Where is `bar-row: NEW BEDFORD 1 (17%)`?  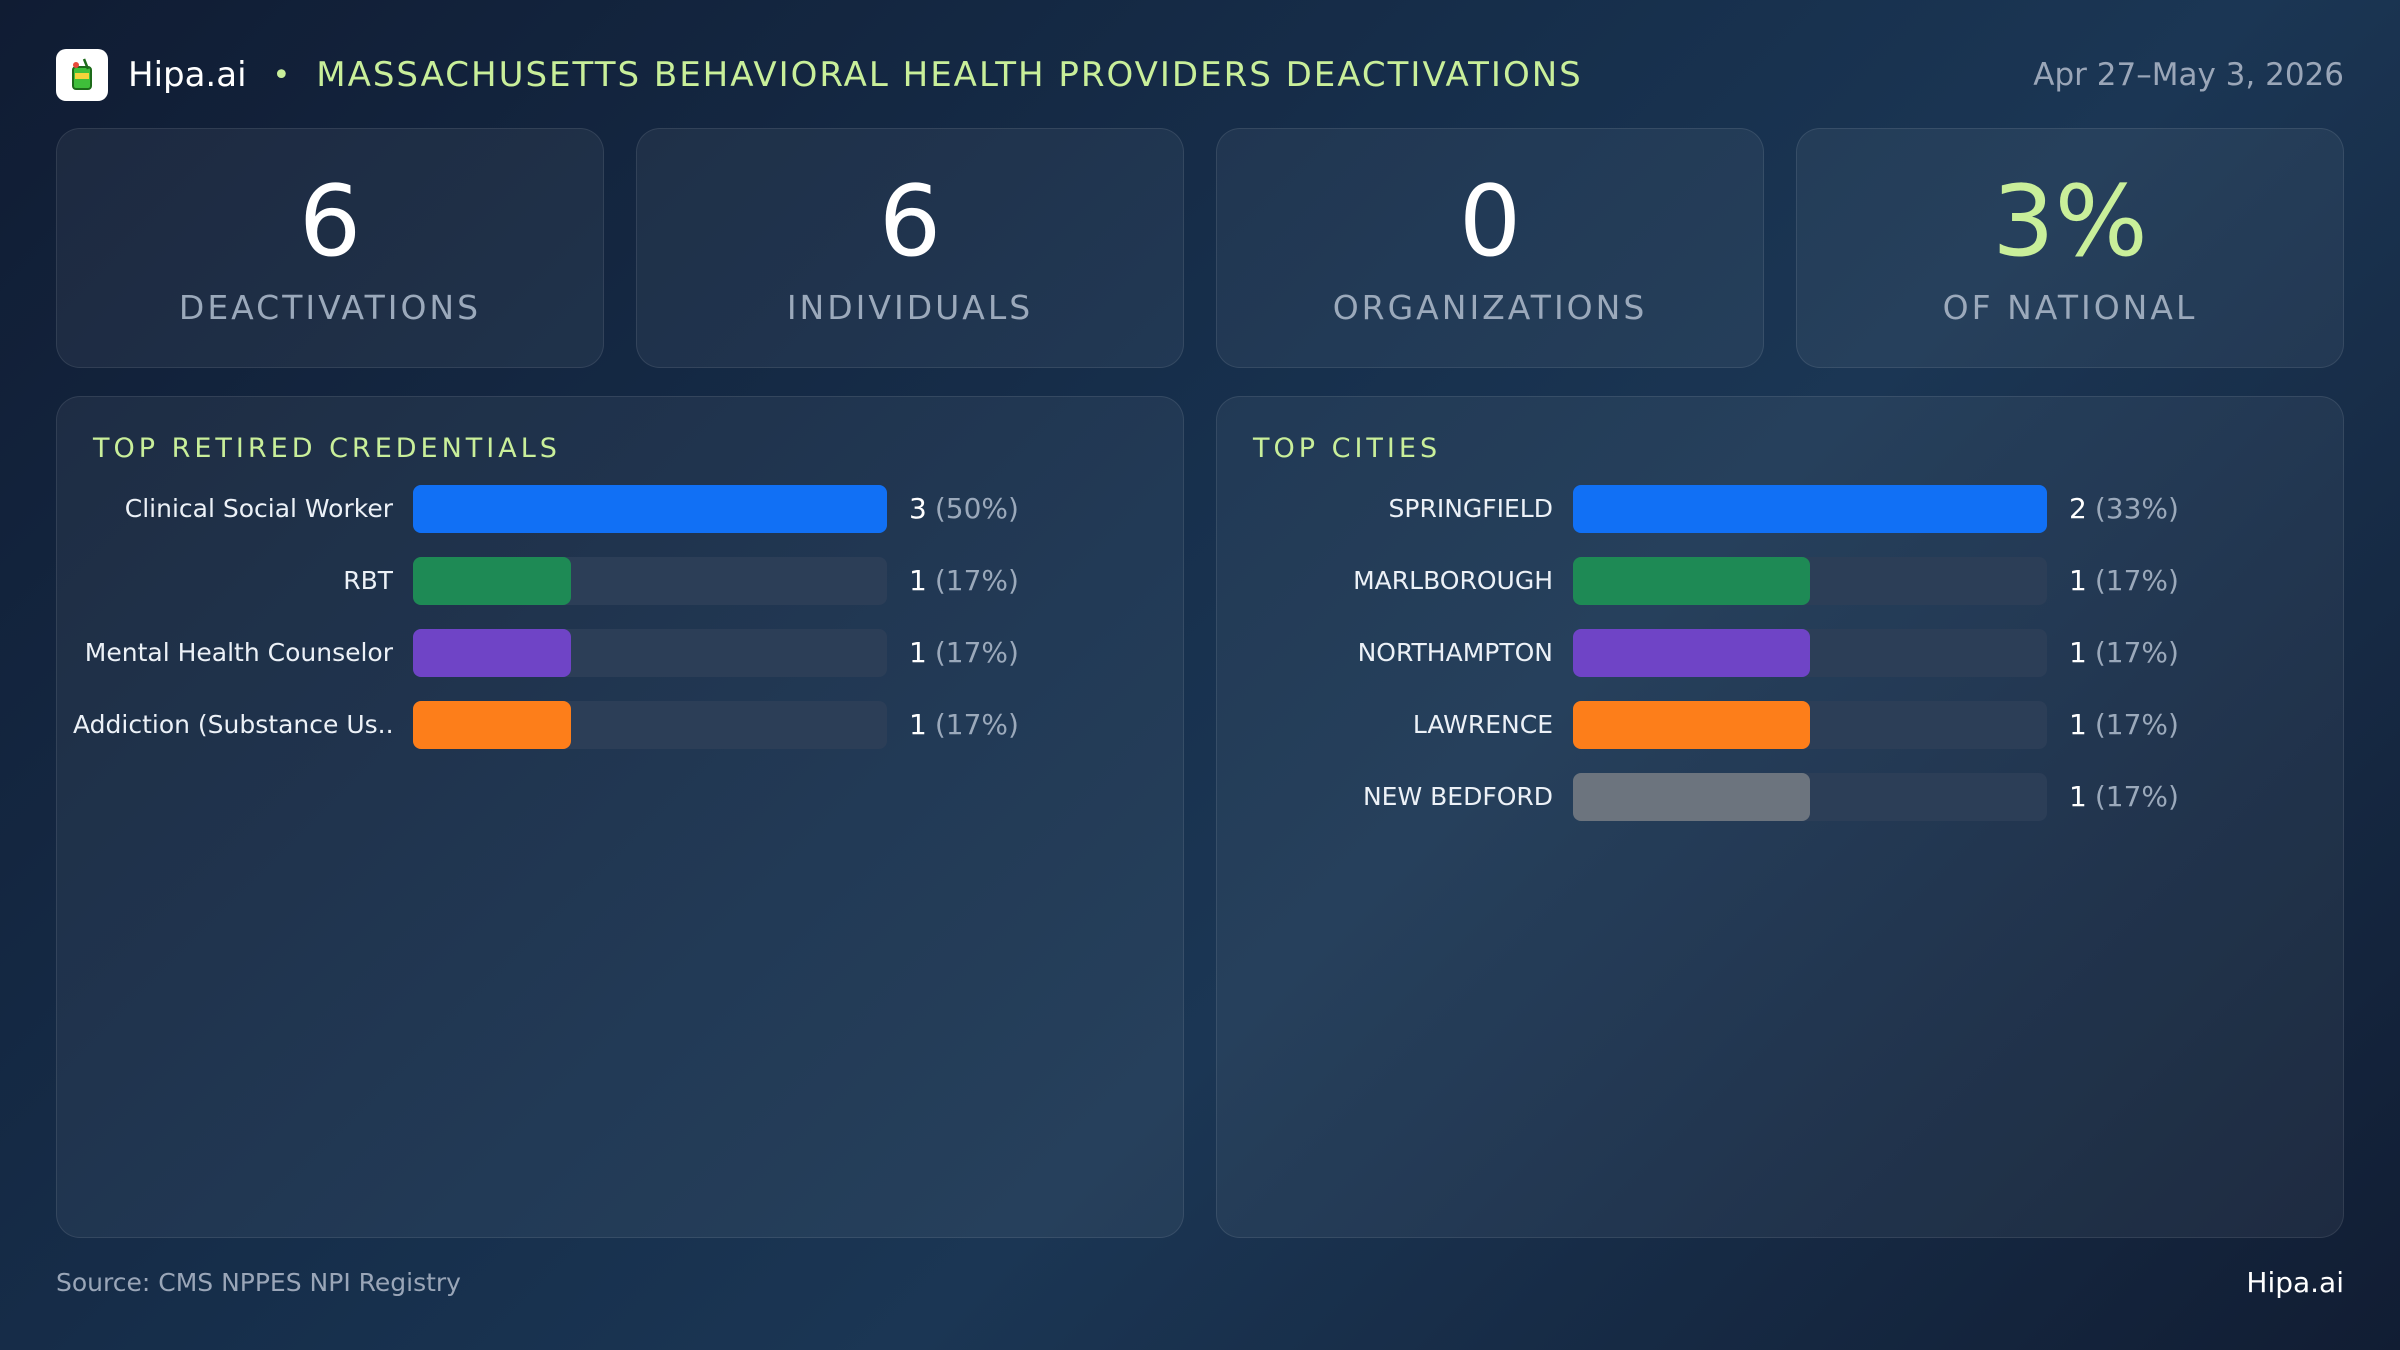
bar-row: NEW BEDFORD 1 (17%) is located at coordinates (1780, 797).